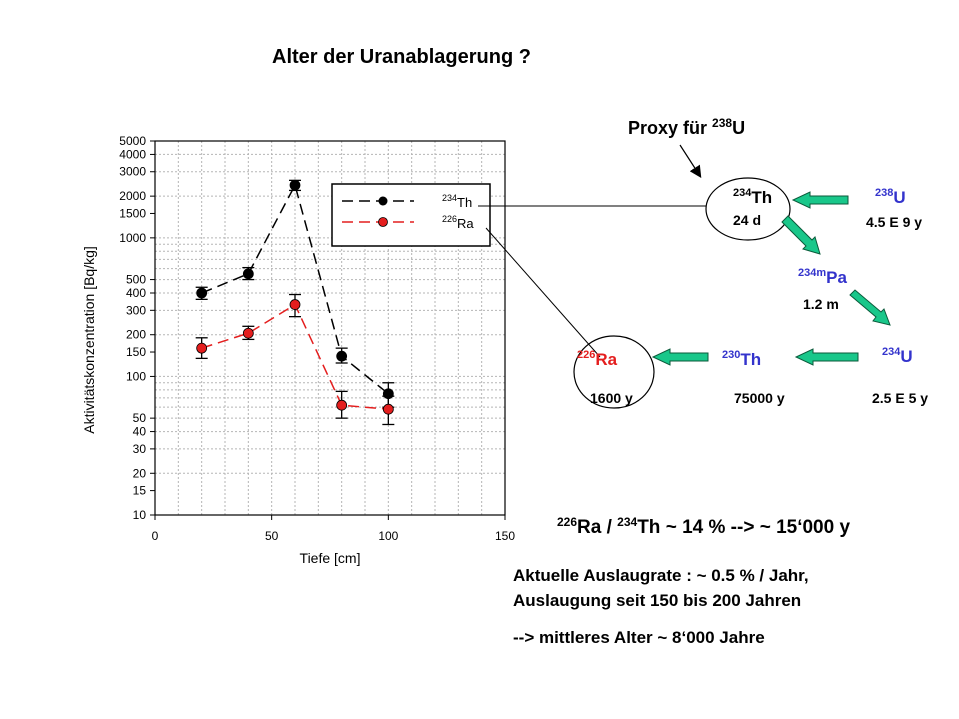 The height and width of the screenshot is (719, 959). I want to click on y-tick-label: 5000, so click(132, 141).